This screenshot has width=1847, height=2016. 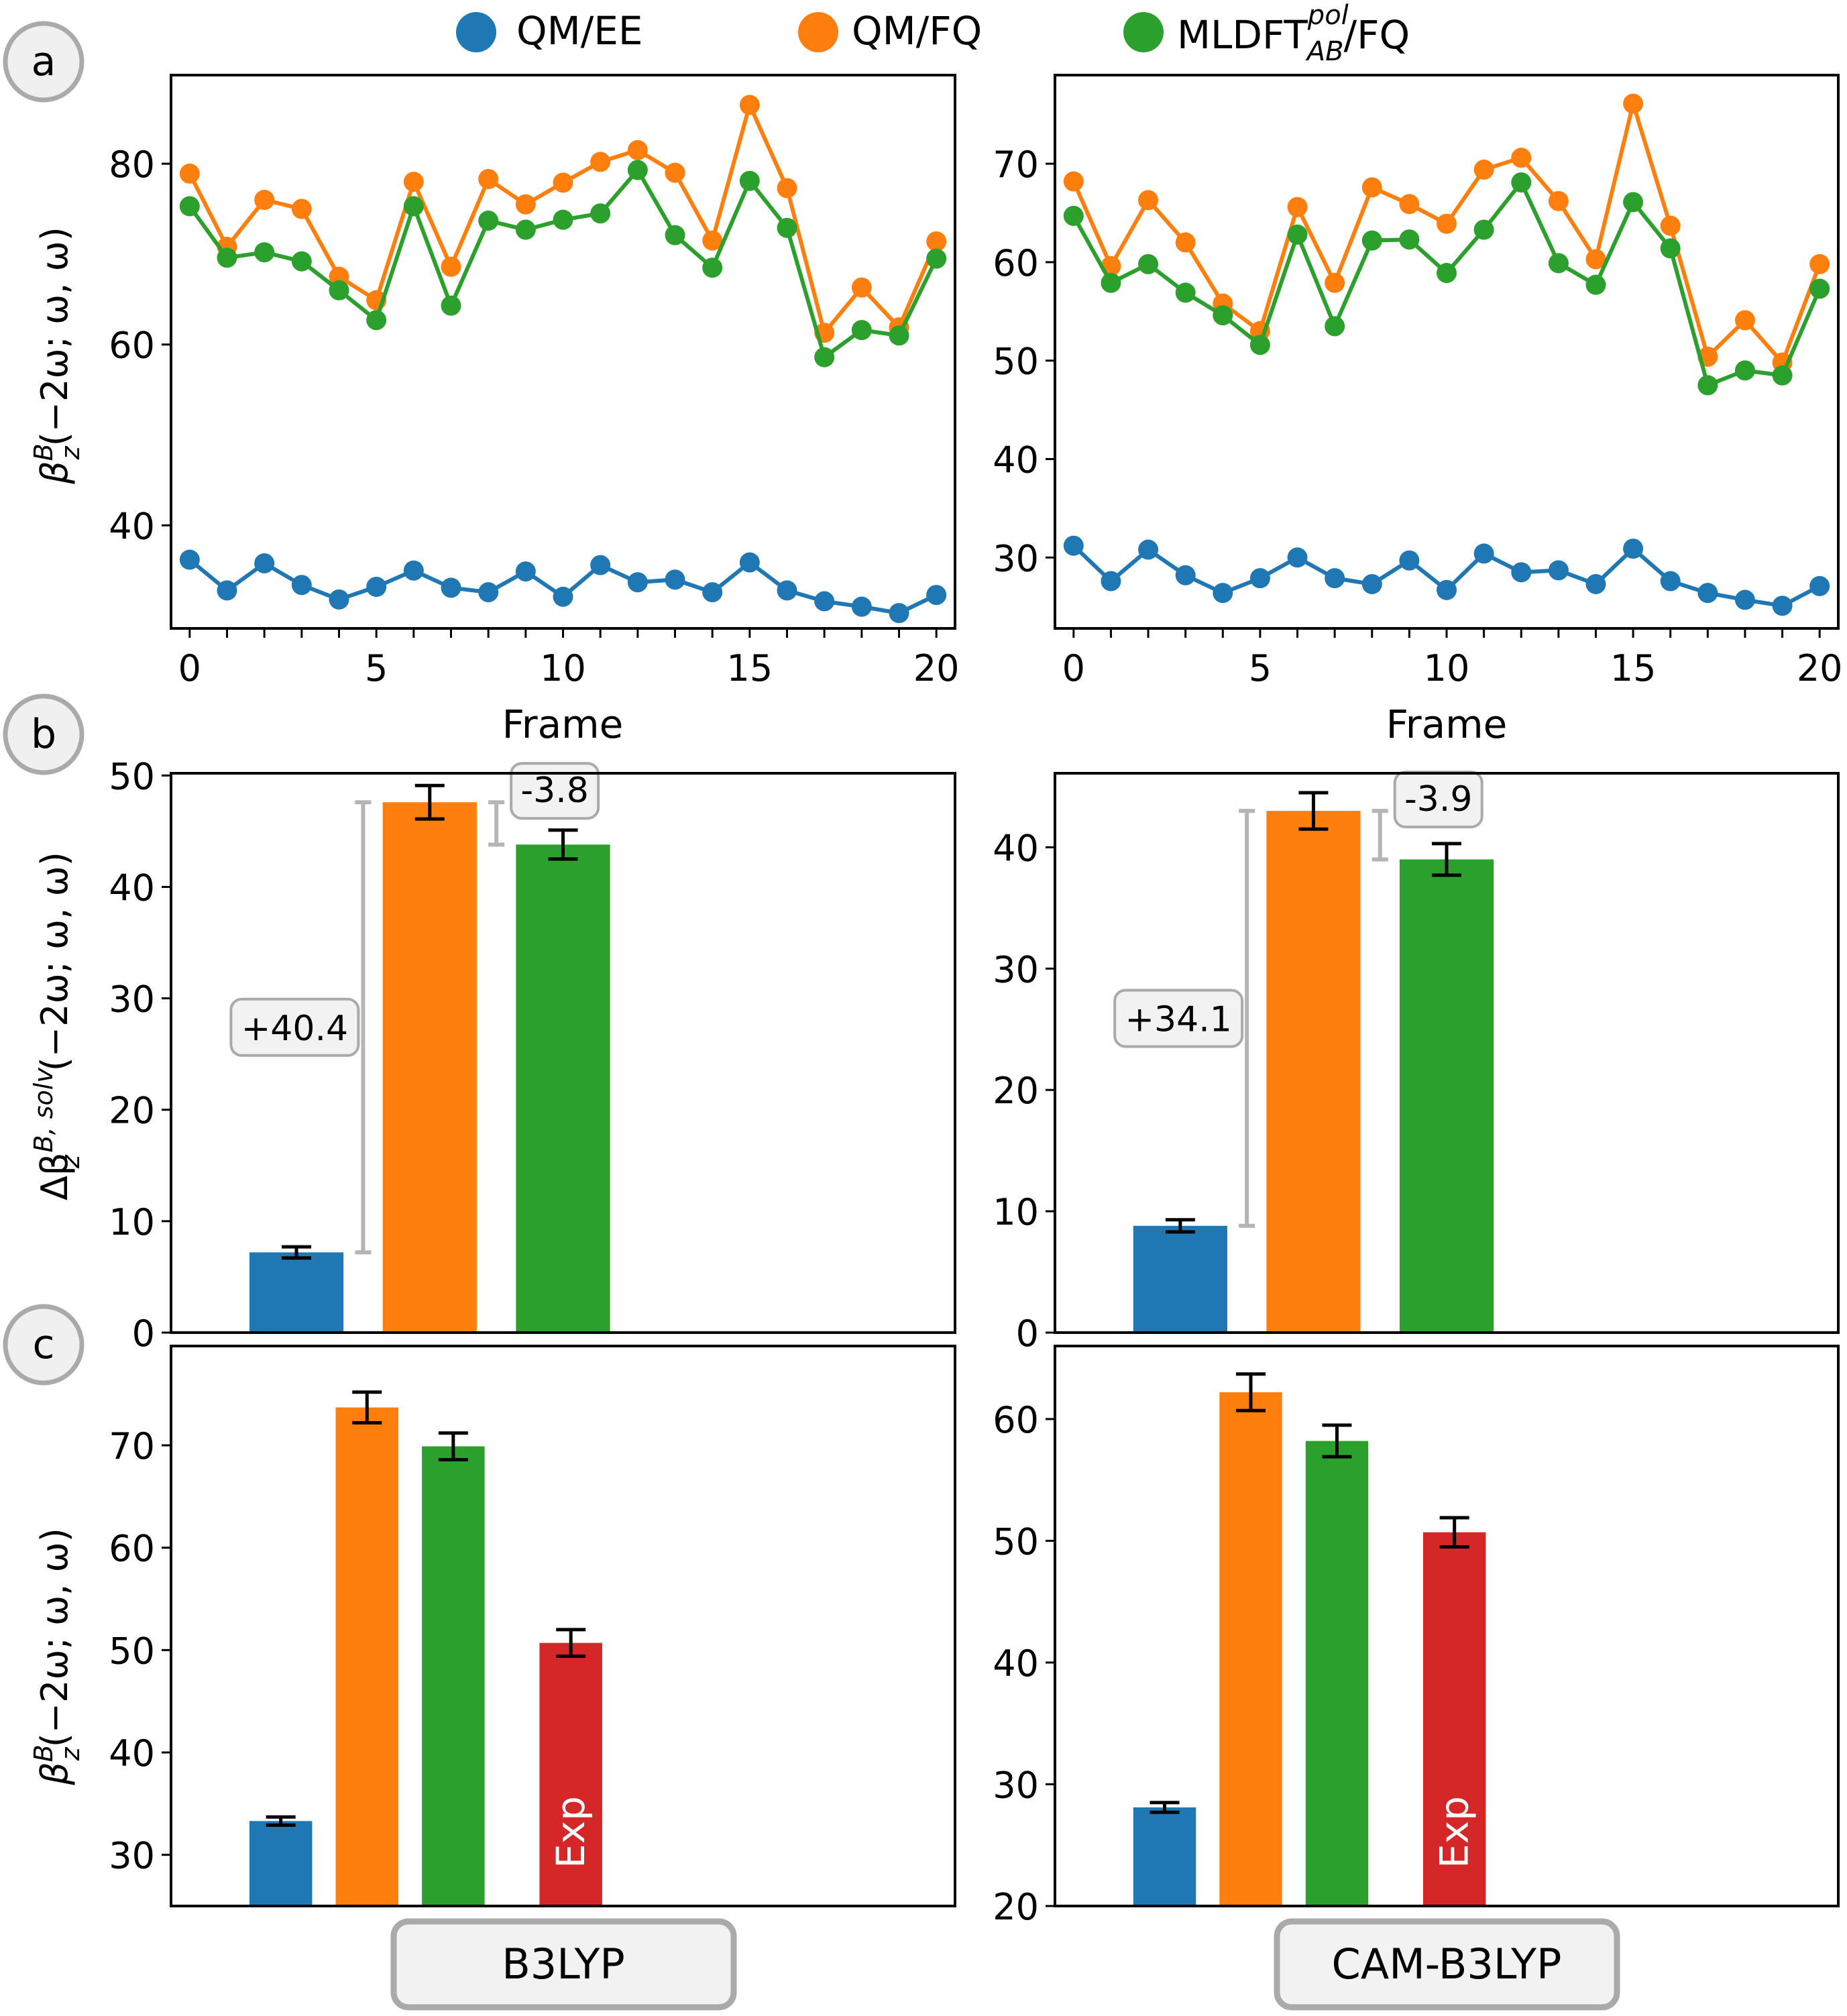 I want to click on functional-label-cam-b3lyp: CAM-B3LYP, so click(x=1447, y=1964).